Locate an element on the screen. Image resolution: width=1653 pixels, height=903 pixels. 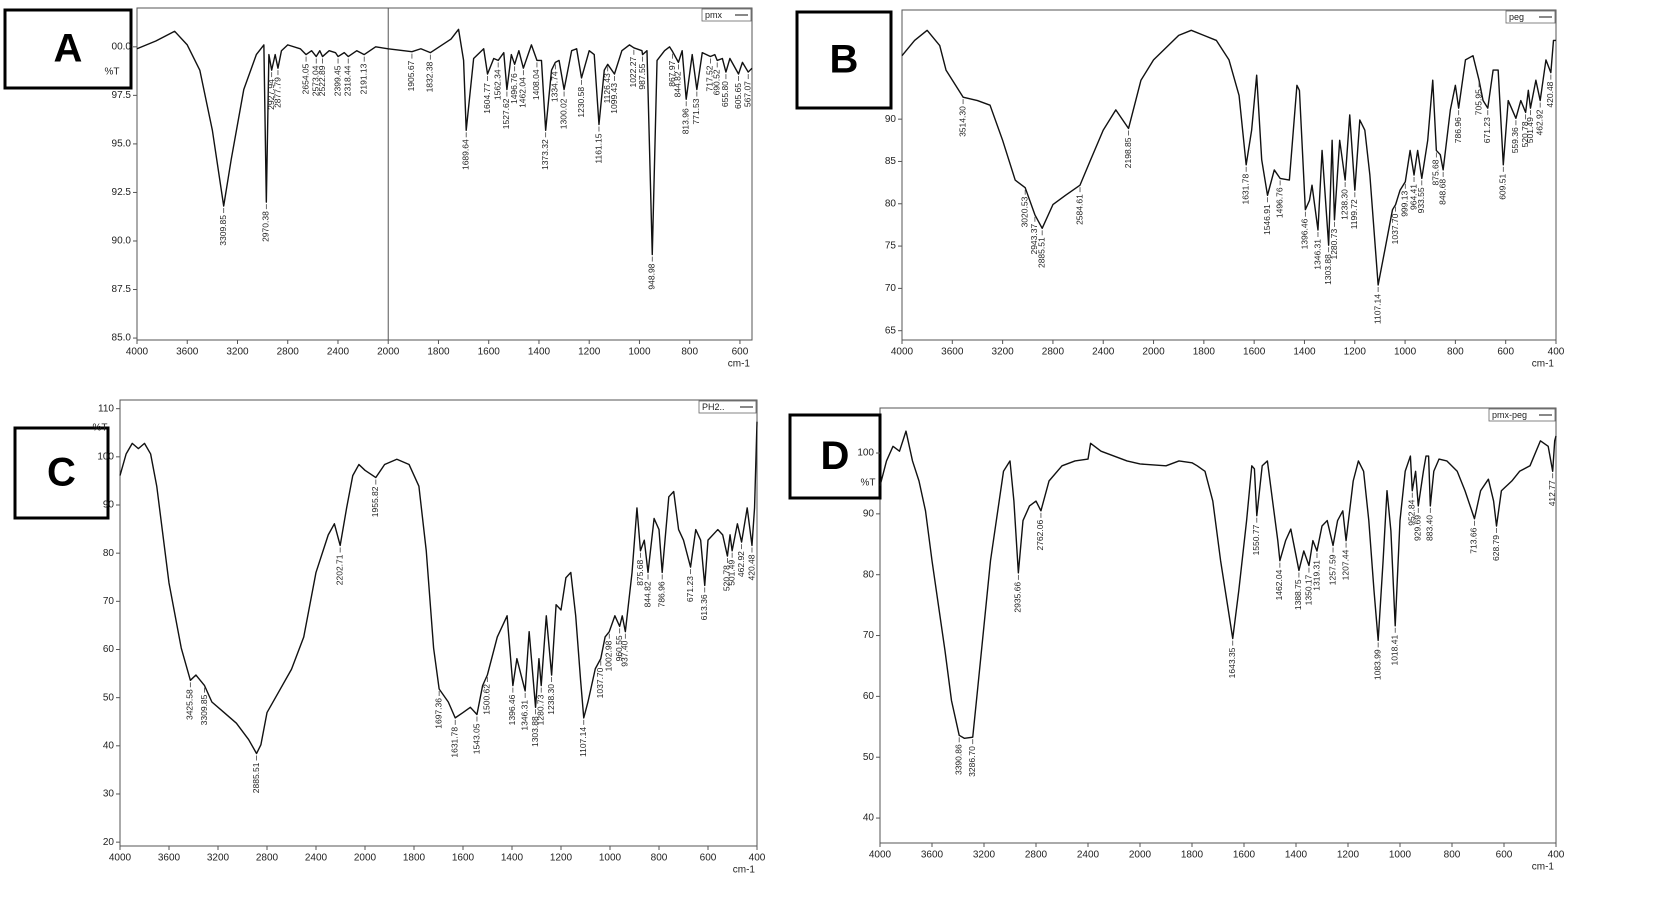
peak-label: 3020.53 is located at coordinates (1024, 211).